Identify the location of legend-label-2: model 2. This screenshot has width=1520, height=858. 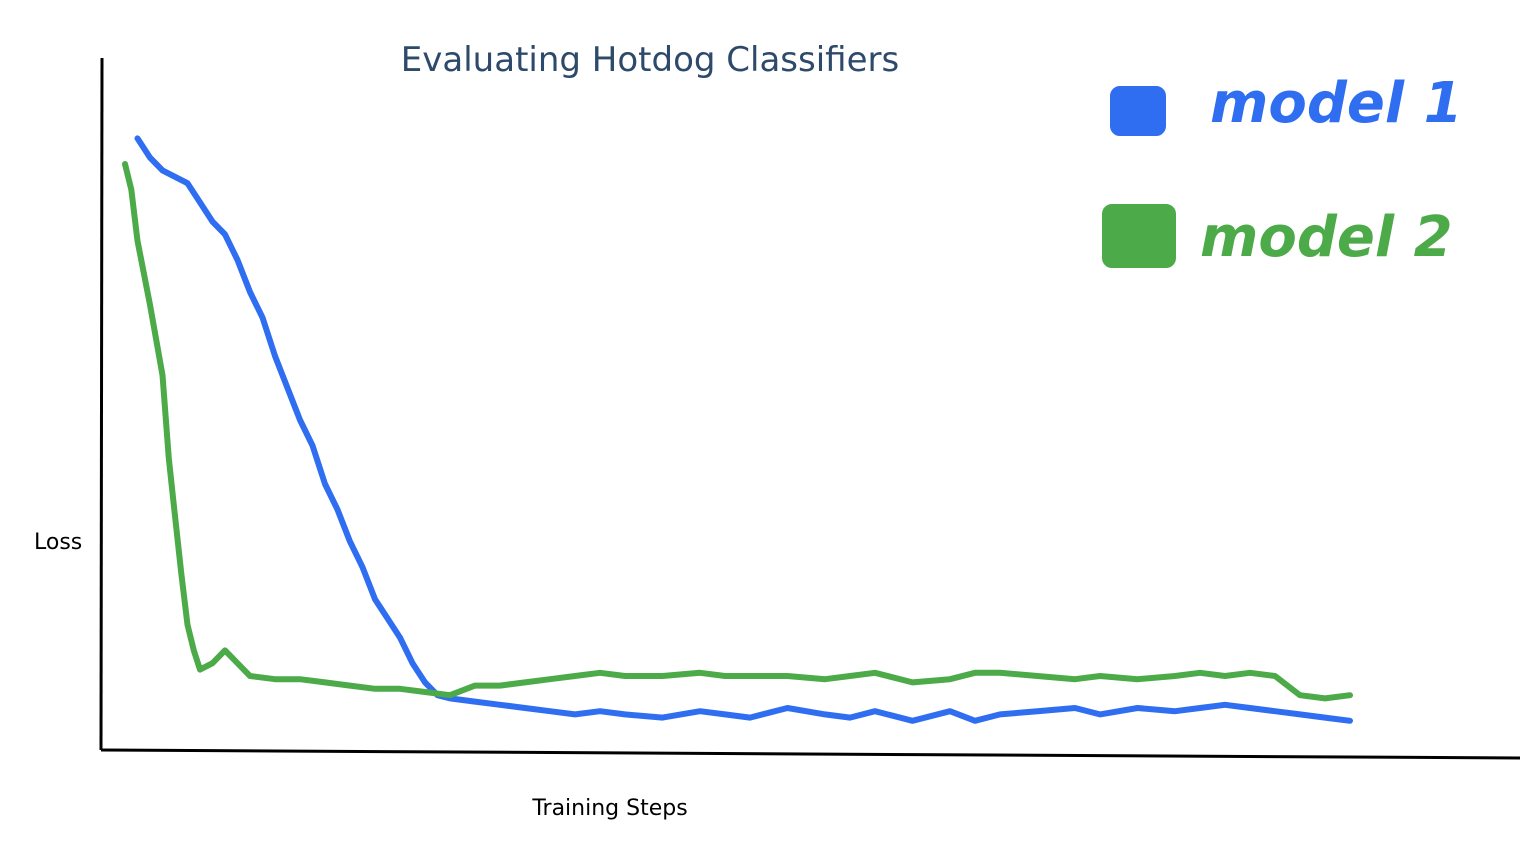
(1326, 237).